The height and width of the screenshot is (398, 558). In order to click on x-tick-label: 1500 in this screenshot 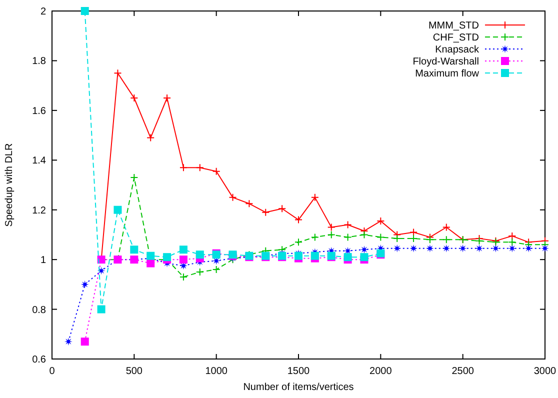, I will do `click(298, 371)`.